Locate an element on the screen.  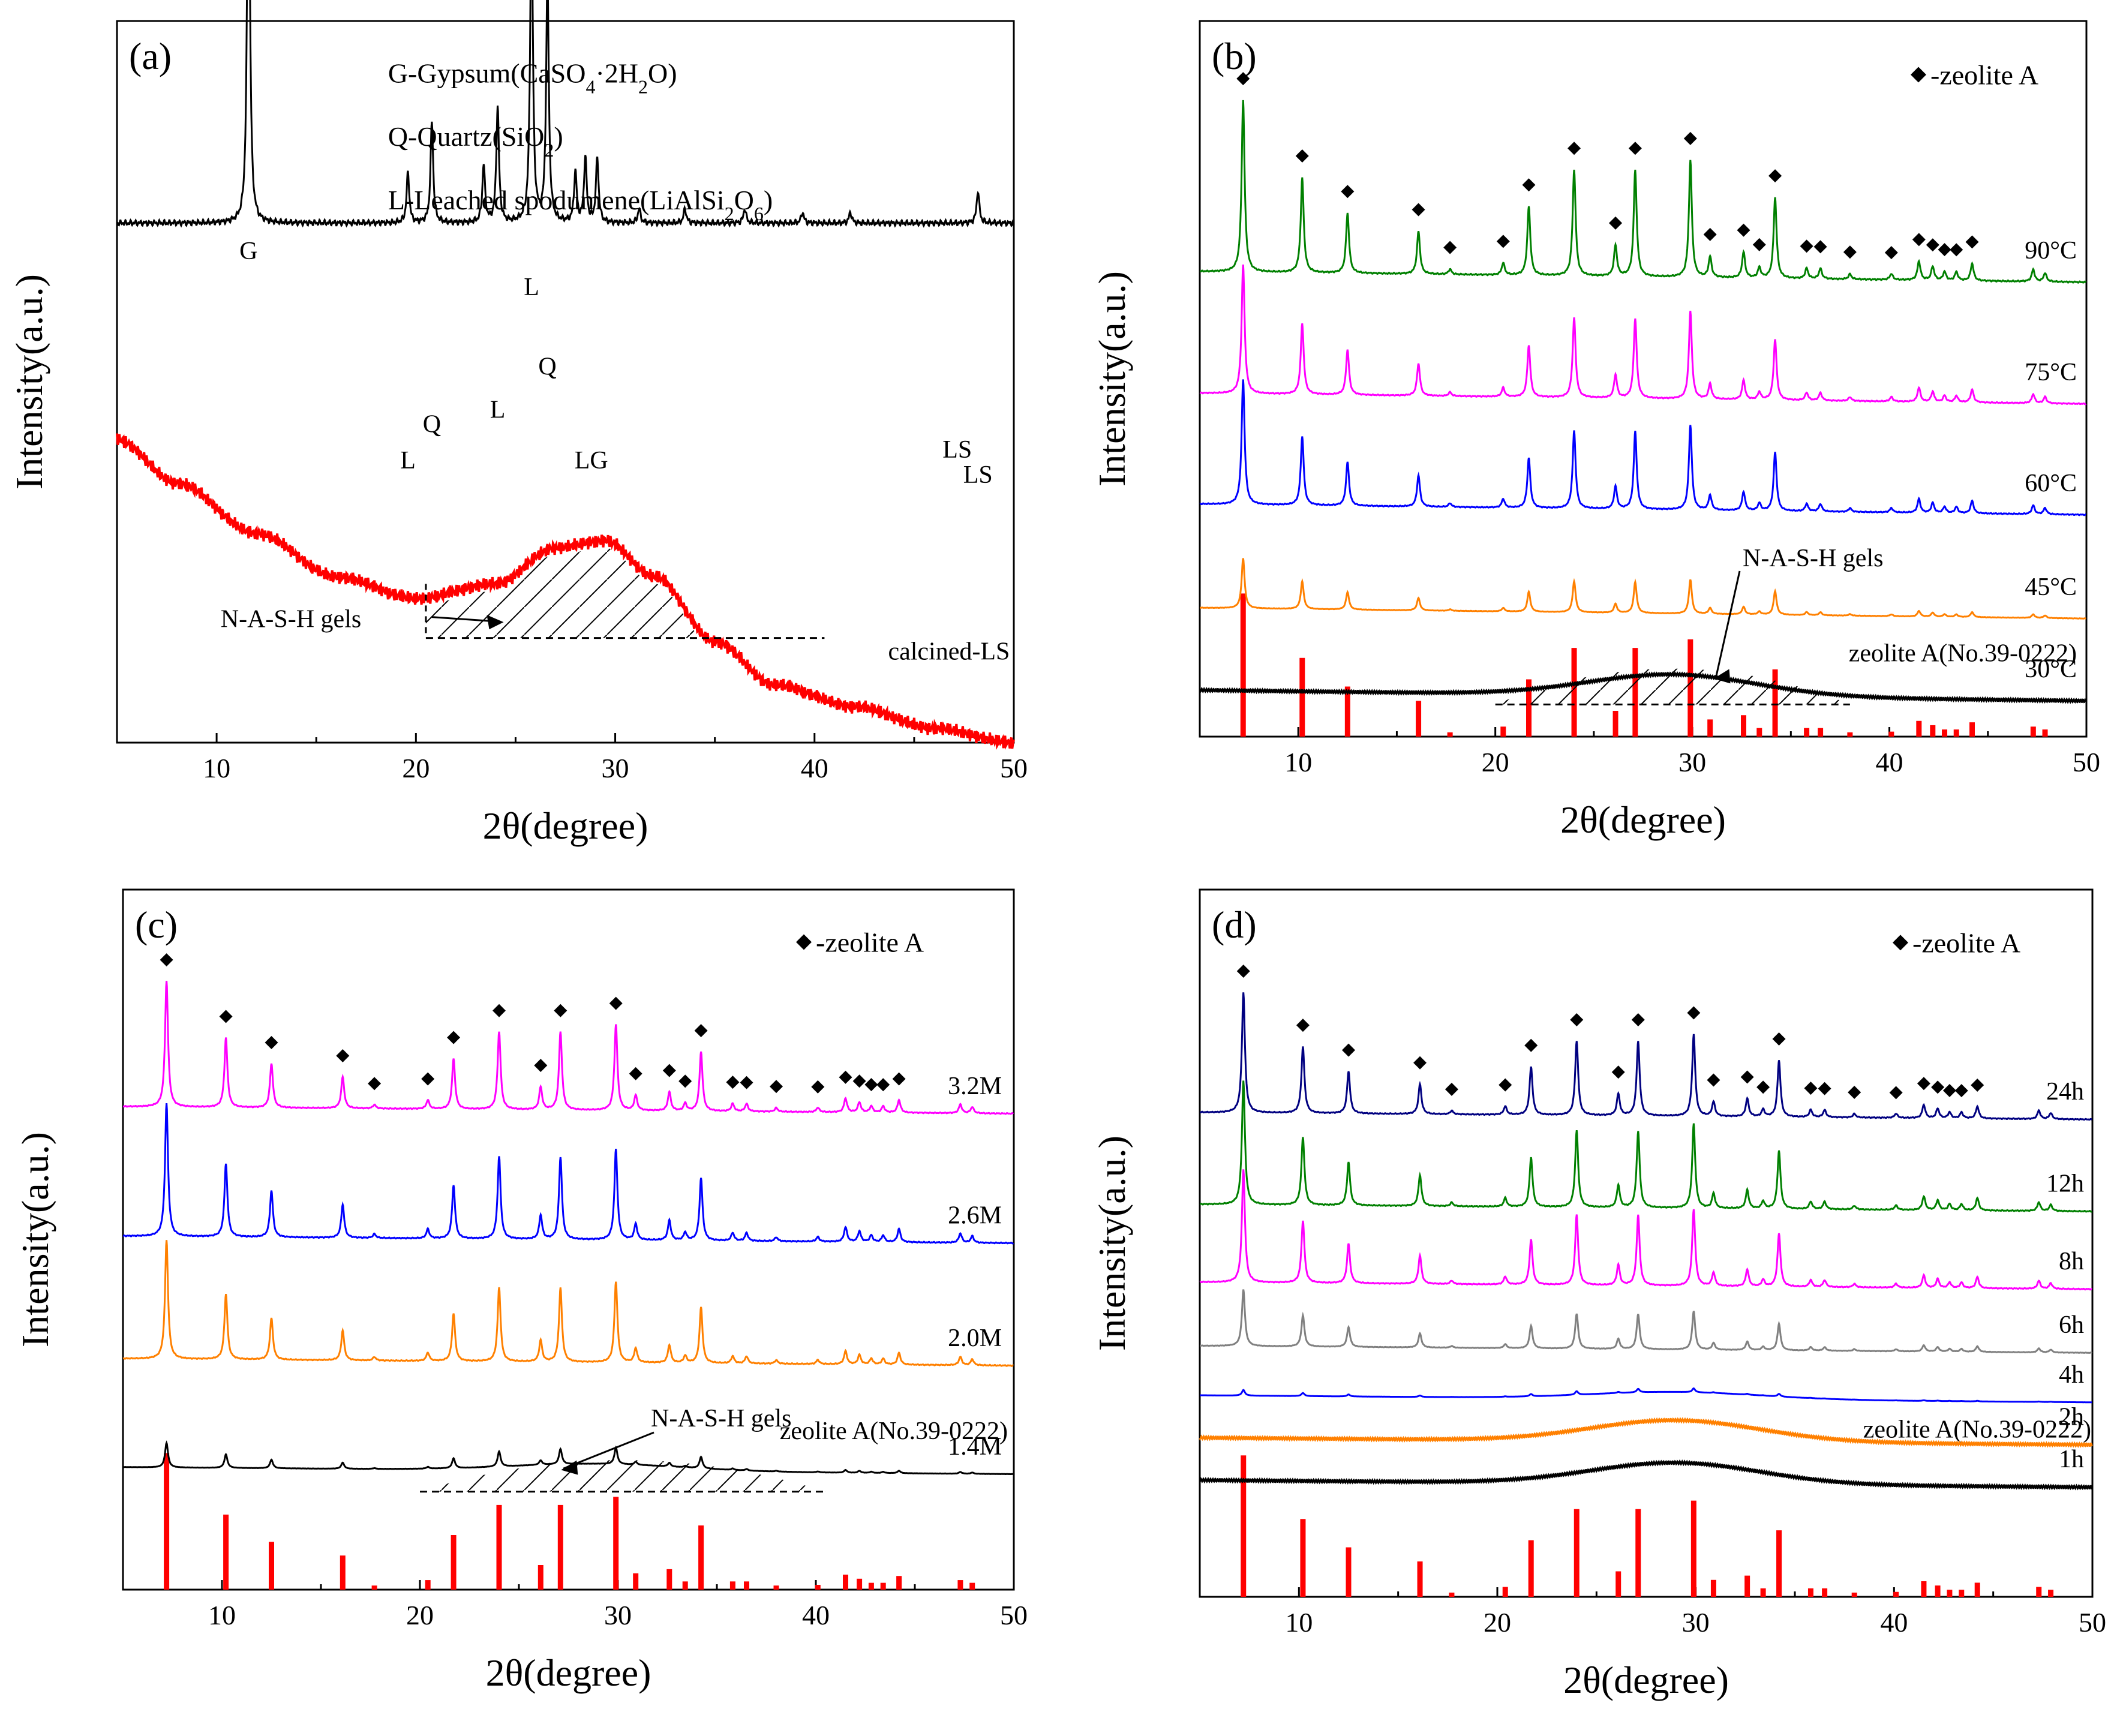
x-tick-label: 40 is located at coordinates (1894, 1622).